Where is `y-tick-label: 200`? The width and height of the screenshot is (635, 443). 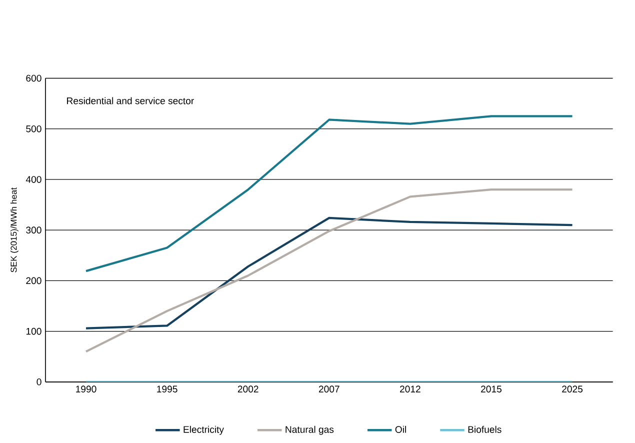
y-tick-label: 200 is located at coordinates (34, 281).